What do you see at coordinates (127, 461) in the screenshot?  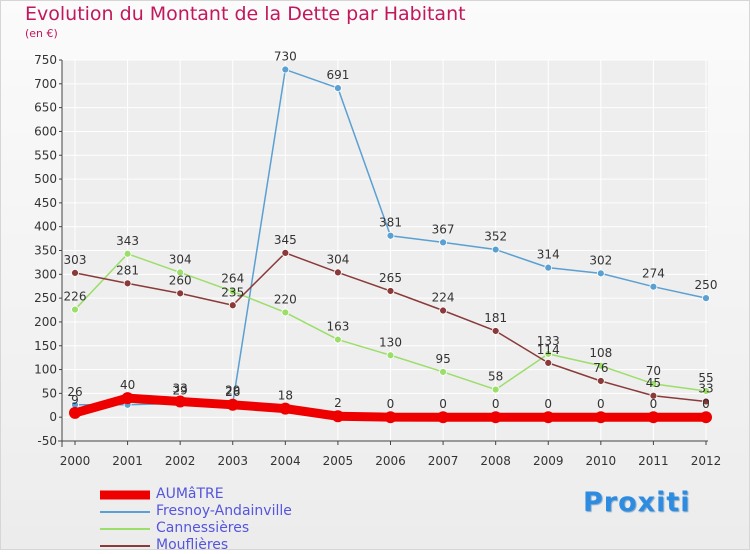 I see `x-tick-label: 2001` at bounding box center [127, 461].